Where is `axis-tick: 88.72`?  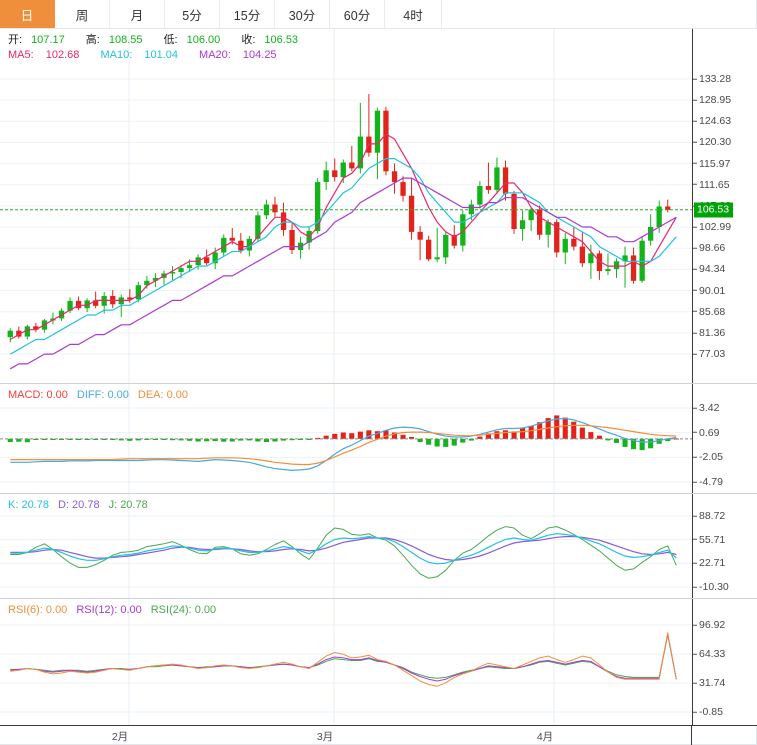
axis-tick: 88.72 is located at coordinates (709, 516).